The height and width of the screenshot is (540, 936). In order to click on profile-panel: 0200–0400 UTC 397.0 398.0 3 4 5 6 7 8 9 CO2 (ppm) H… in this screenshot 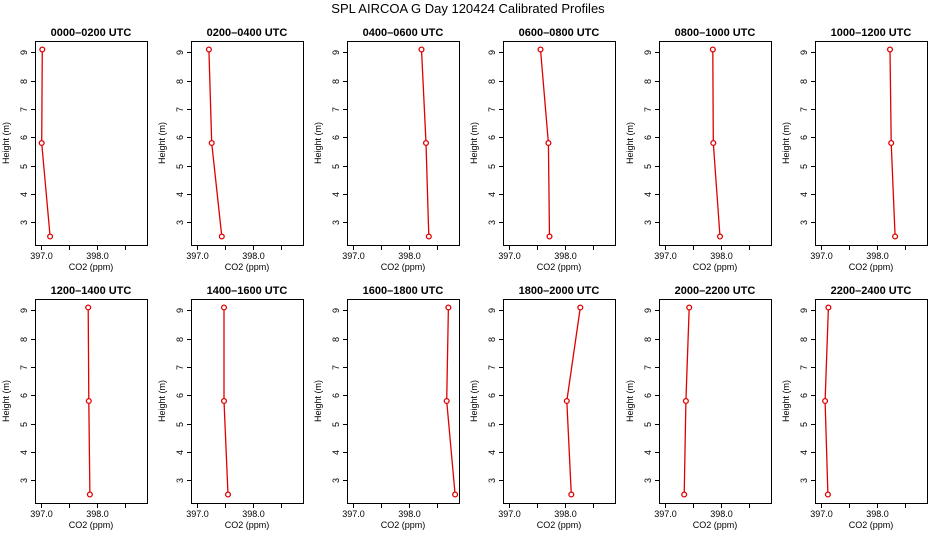, I will do `click(230, 149)`.